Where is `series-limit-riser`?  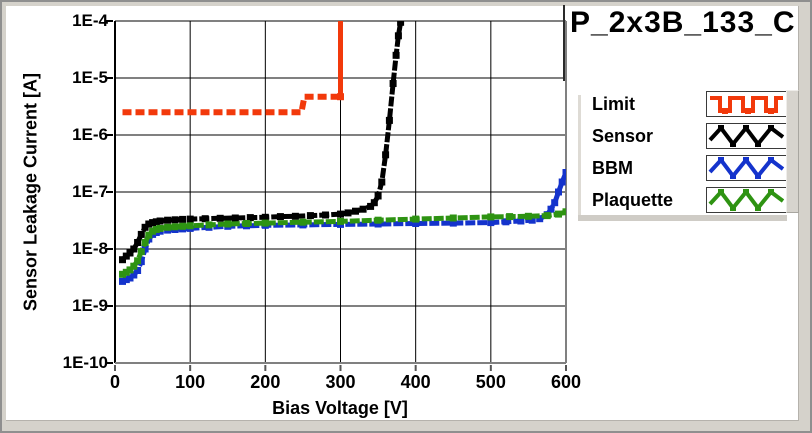 series-limit-riser is located at coordinates (340, 61).